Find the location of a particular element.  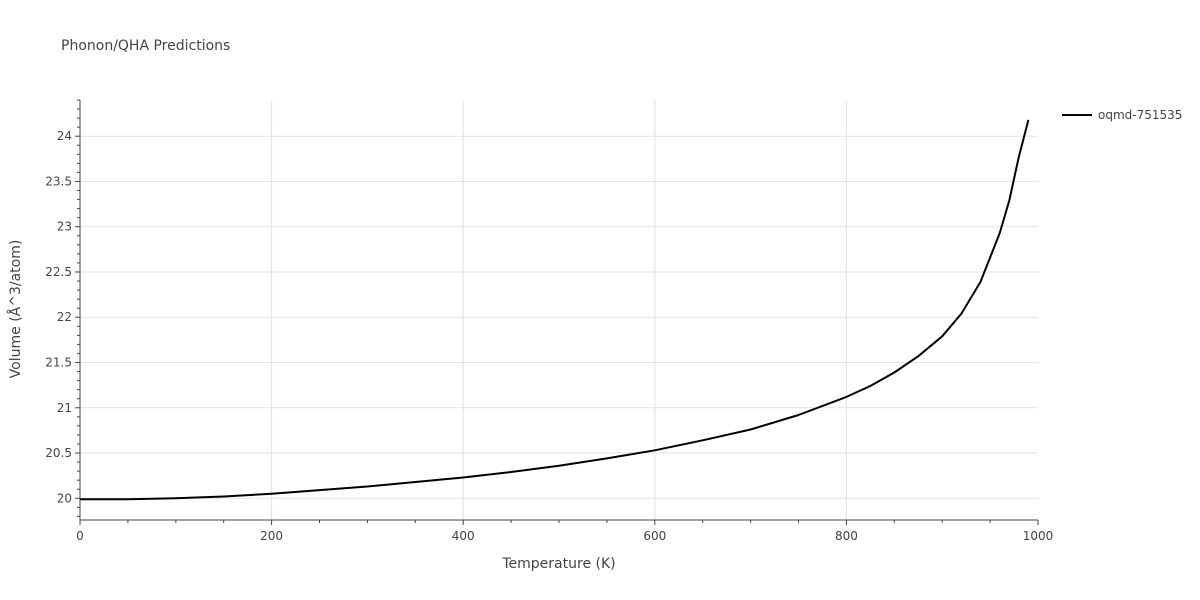

y-tick-label: 23.5 is located at coordinates (58, 181).